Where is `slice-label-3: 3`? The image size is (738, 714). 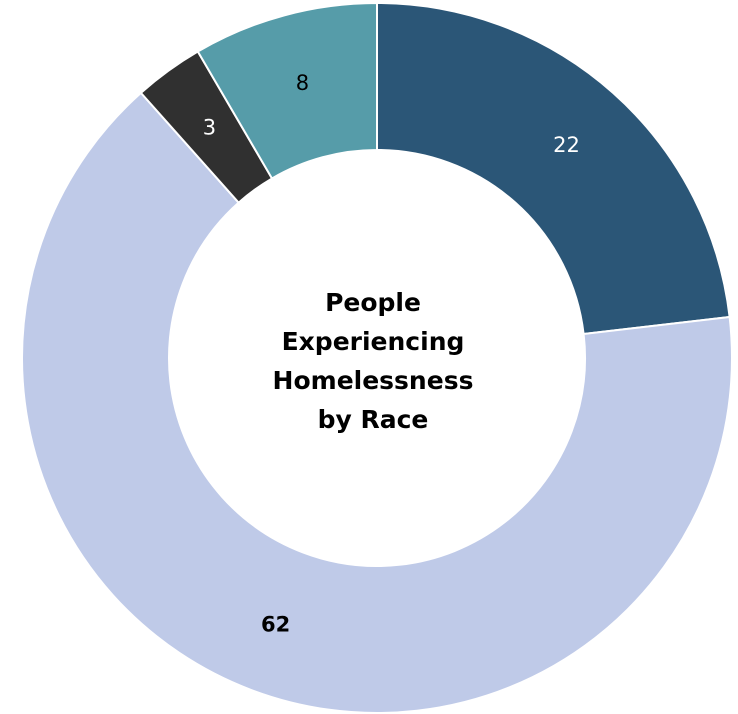 slice-label-3: 3 is located at coordinates (209, 127).